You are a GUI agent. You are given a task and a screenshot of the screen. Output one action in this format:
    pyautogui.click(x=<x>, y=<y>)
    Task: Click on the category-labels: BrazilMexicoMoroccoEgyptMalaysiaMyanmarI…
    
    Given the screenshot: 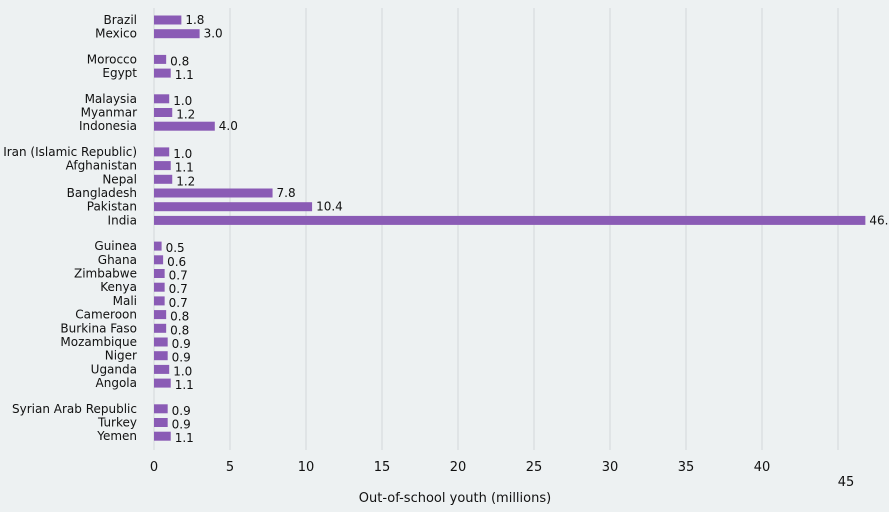 What is the action you would take?
    pyautogui.click(x=70, y=228)
    